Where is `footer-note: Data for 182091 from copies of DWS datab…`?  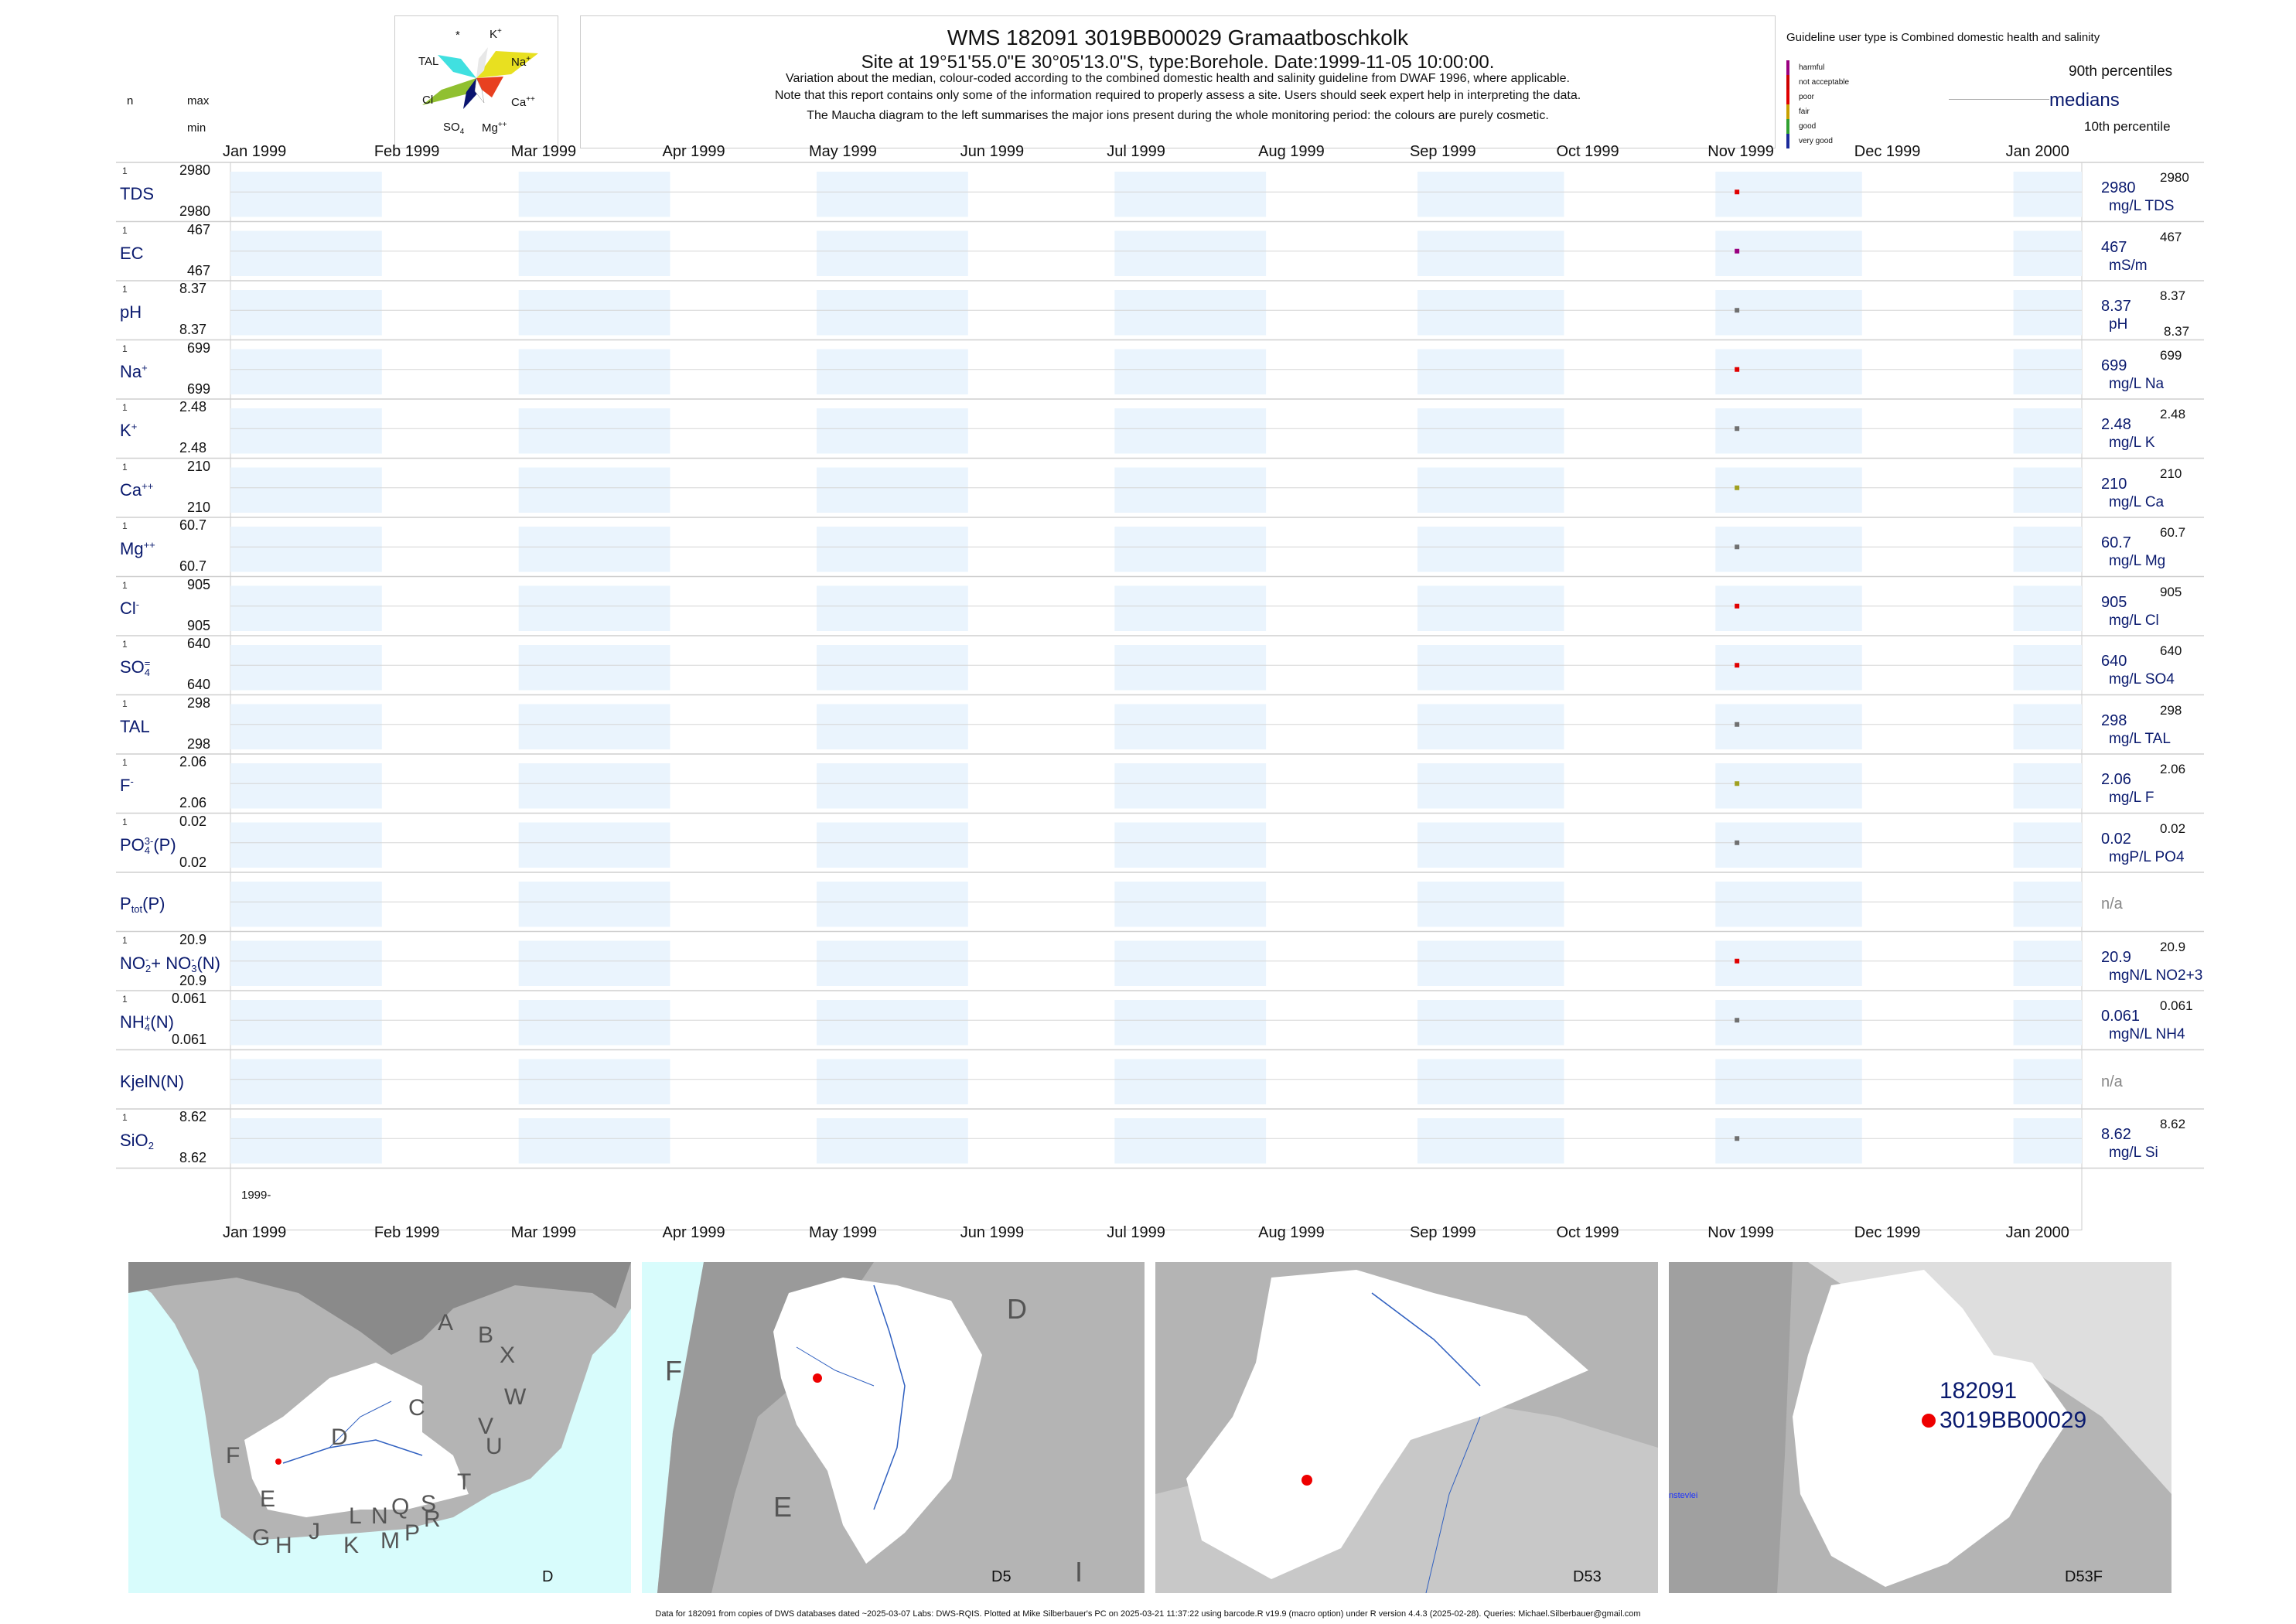
footer-note: Data for 182091 from copies of DWS datab… is located at coordinates (1148, 1614).